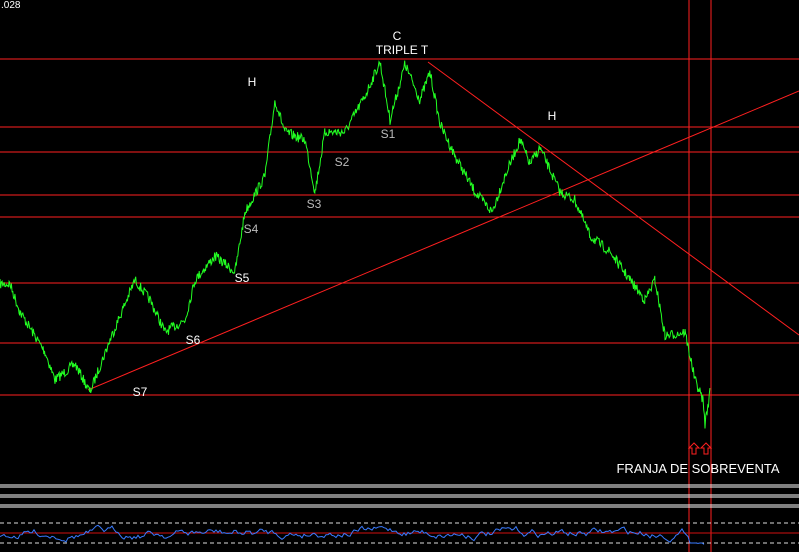 The image size is (799, 552). What do you see at coordinates (342, 162) in the screenshot?
I see `label-s2: S2` at bounding box center [342, 162].